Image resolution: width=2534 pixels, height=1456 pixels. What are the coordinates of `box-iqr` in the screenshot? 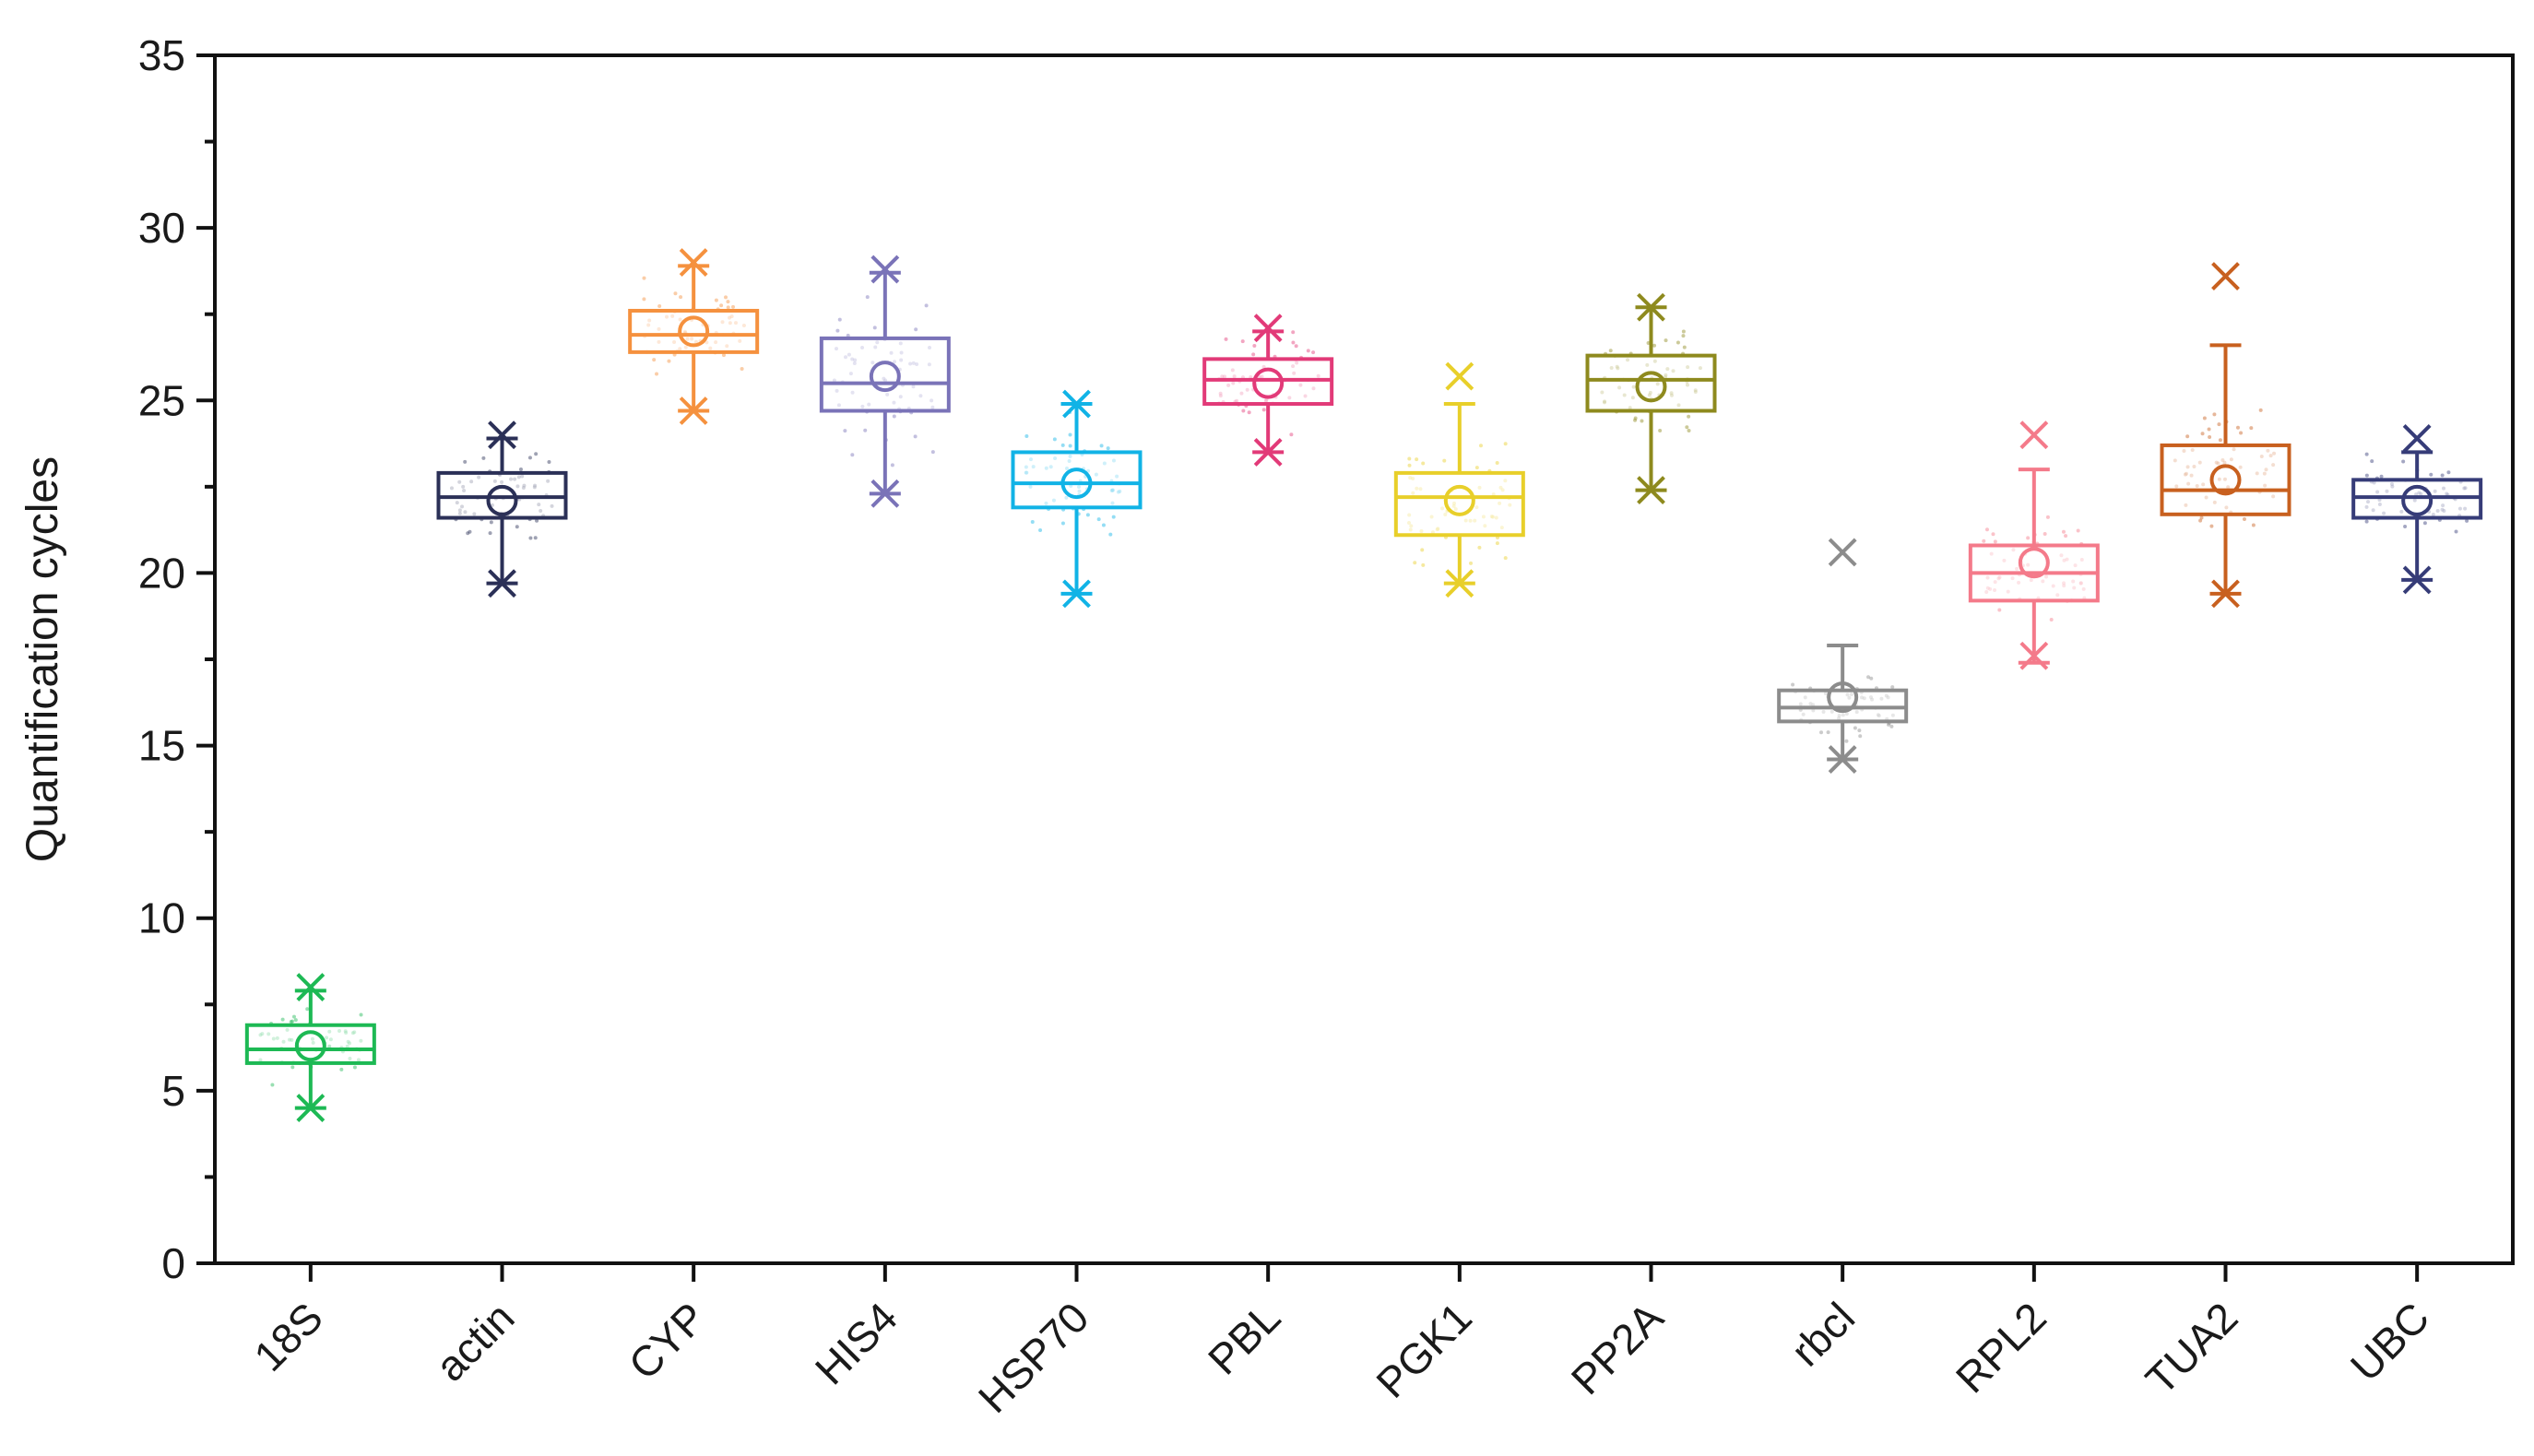 It's located at (1651, 383).